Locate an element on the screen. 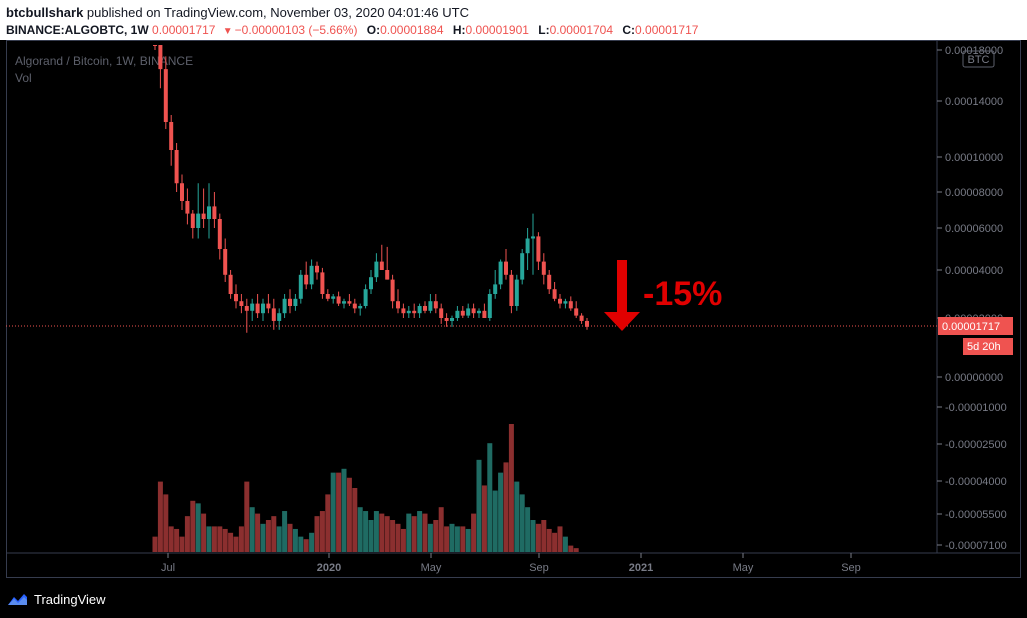  time-tick-label: 2021 is located at coordinates (641, 568).